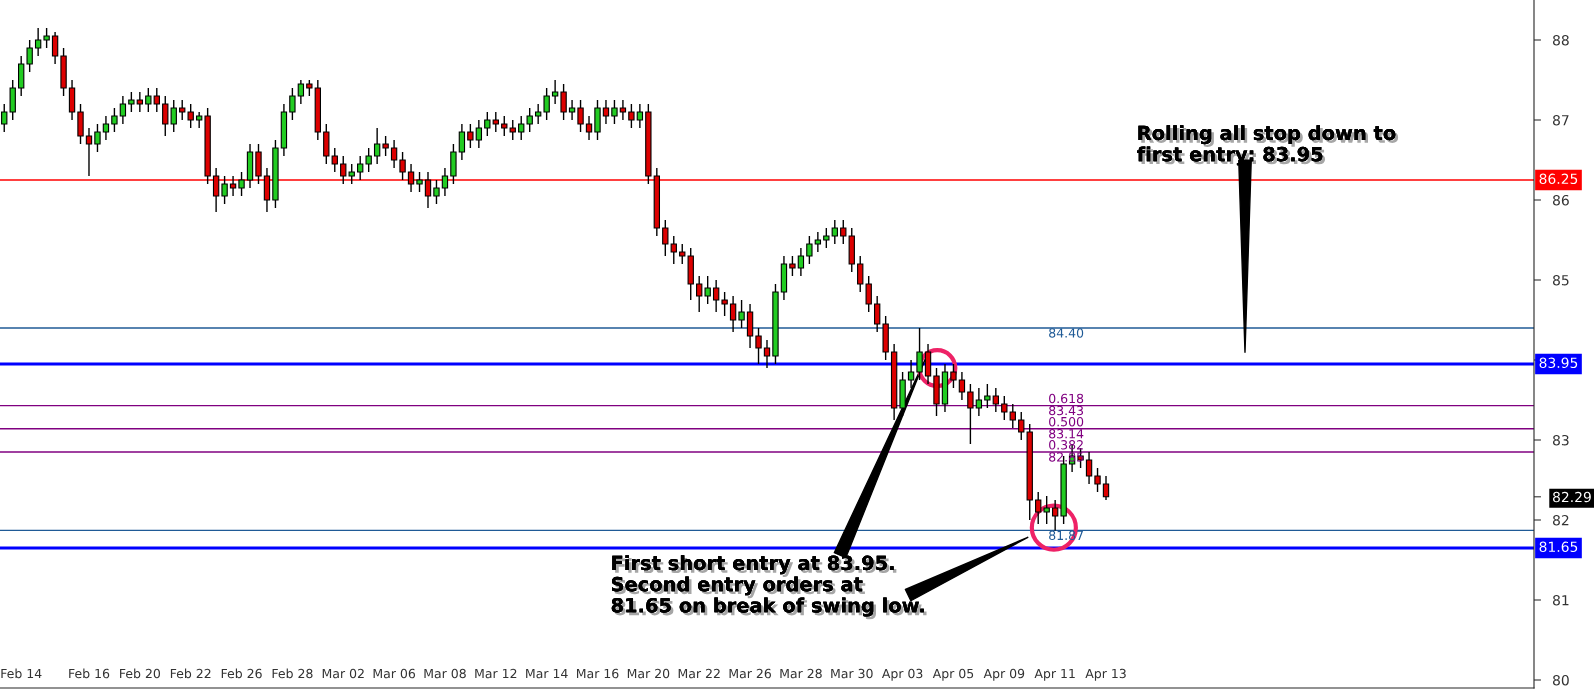 Image resolution: width=1594 pixels, height=694 pixels. I want to click on x-tick-label: Mar 12, so click(496, 673).